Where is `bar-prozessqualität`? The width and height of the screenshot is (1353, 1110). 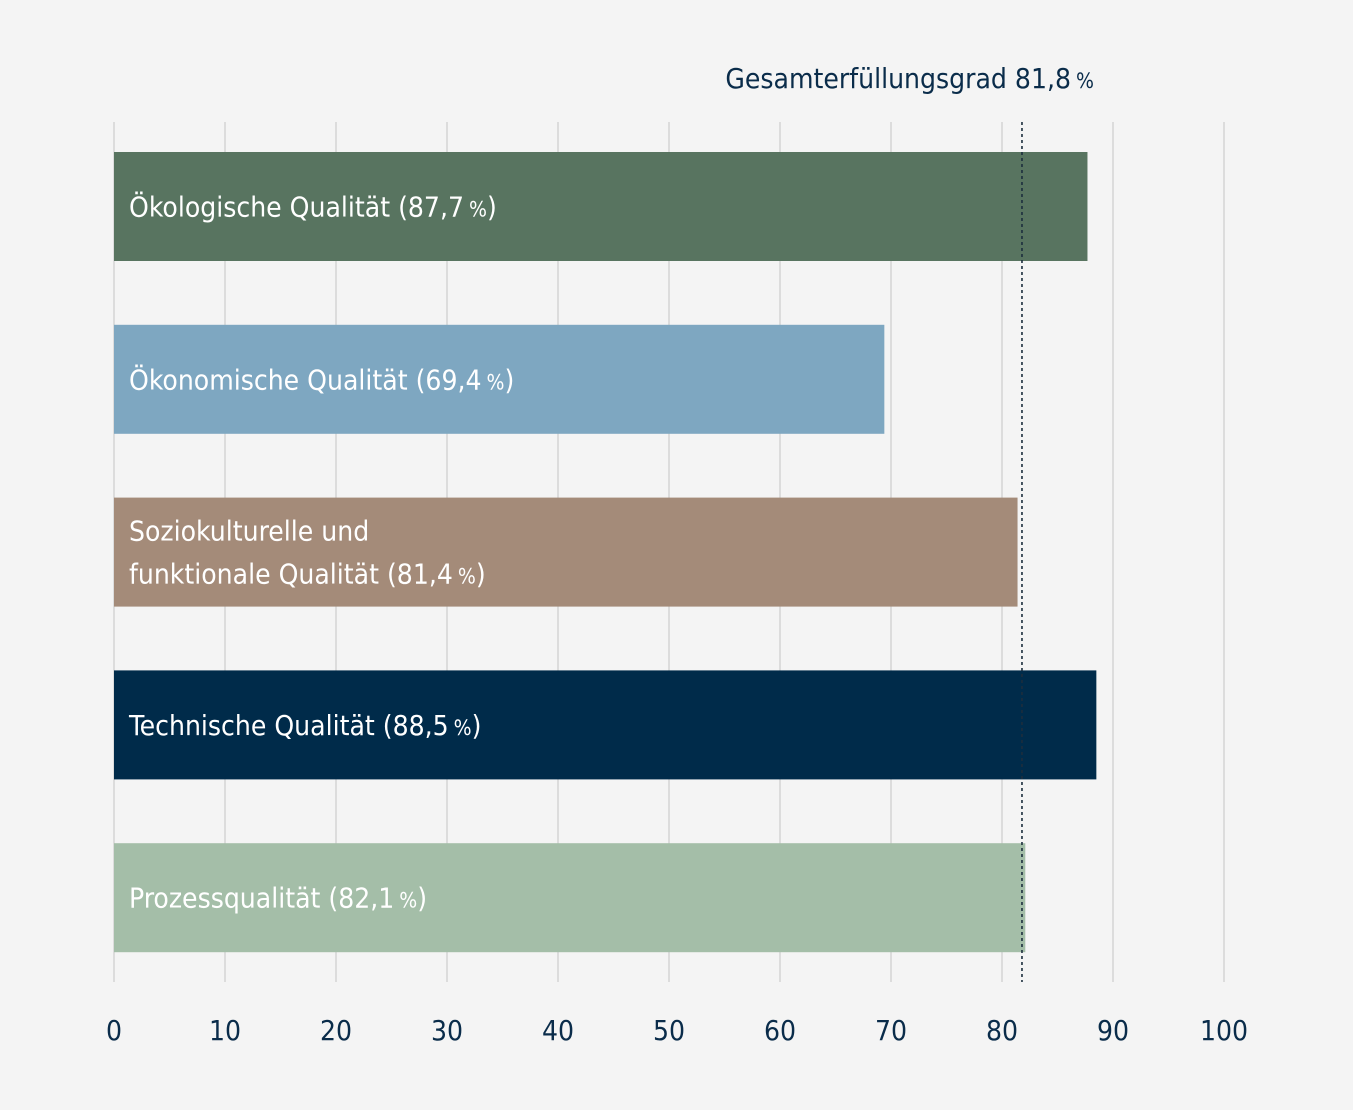 bar-prozessqualität is located at coordinates (570, 898).